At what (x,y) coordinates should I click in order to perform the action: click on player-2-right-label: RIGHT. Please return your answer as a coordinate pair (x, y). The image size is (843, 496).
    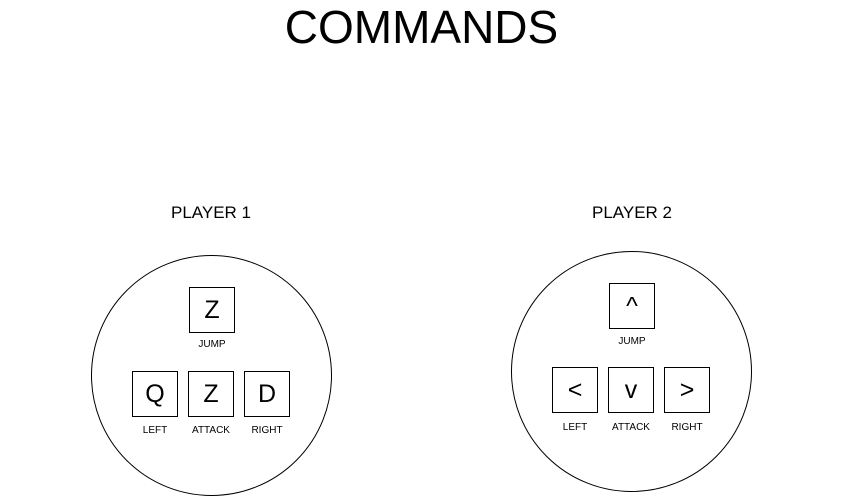
    Looking at the image, I should click on (687, 427).